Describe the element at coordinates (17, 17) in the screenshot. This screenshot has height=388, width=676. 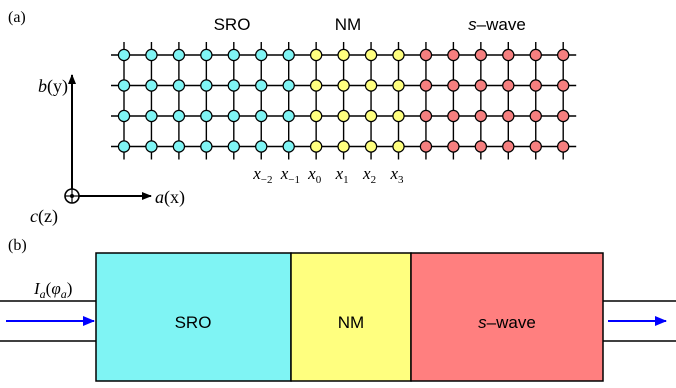
I see `panel-a-label: (a)` at that location.